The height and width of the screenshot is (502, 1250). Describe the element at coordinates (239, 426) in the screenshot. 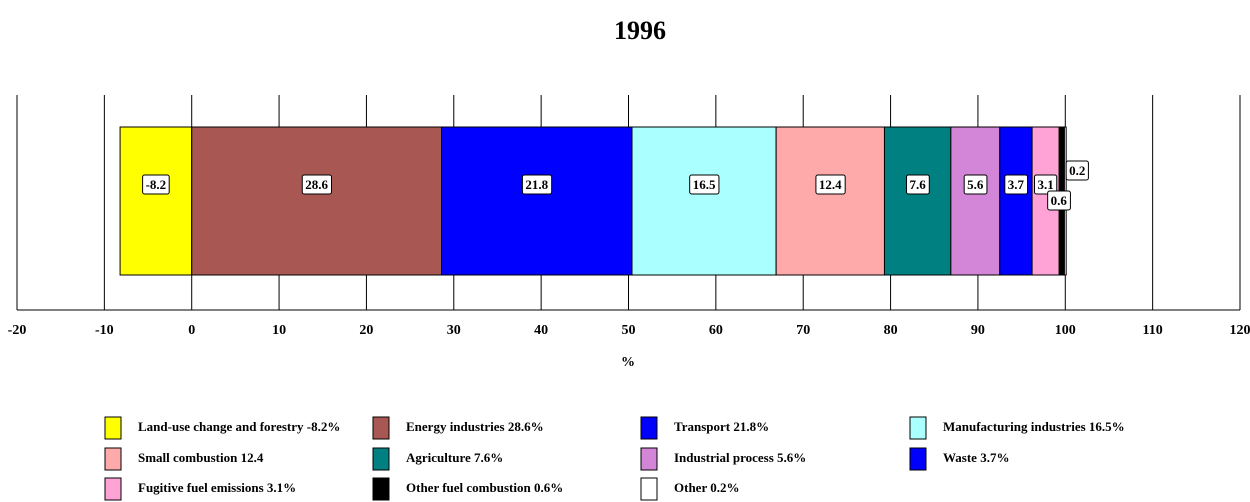

I see `legend-label: Land-use change and forestry -8.2%` at that location.